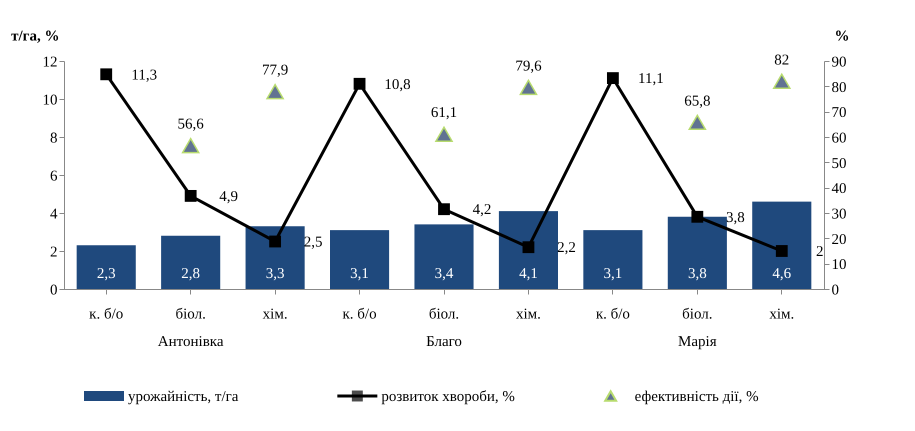 Image resolution: width=915 pixels, height=431 pixels. What do you see at coordinates (191, 342) in the screenshot?
I see `text: Антонівка` at bounding box center [191, 342].